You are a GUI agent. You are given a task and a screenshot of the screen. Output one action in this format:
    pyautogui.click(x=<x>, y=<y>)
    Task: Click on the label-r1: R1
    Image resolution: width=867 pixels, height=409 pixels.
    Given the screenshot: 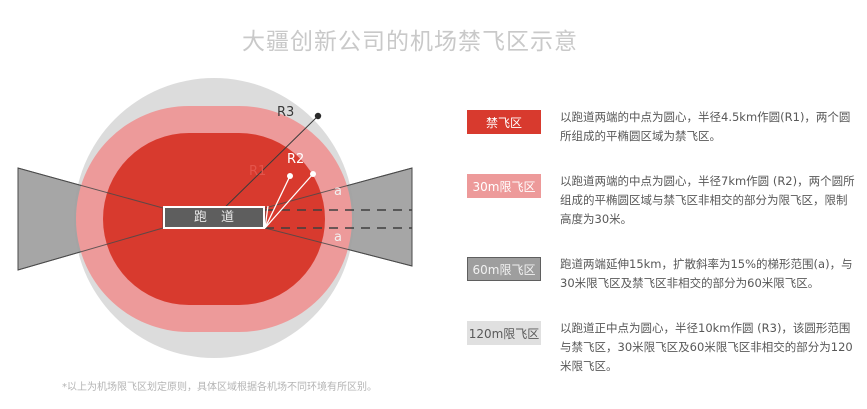 What is the action you would take?
    pyautogui.click(x=258, y=171)
    